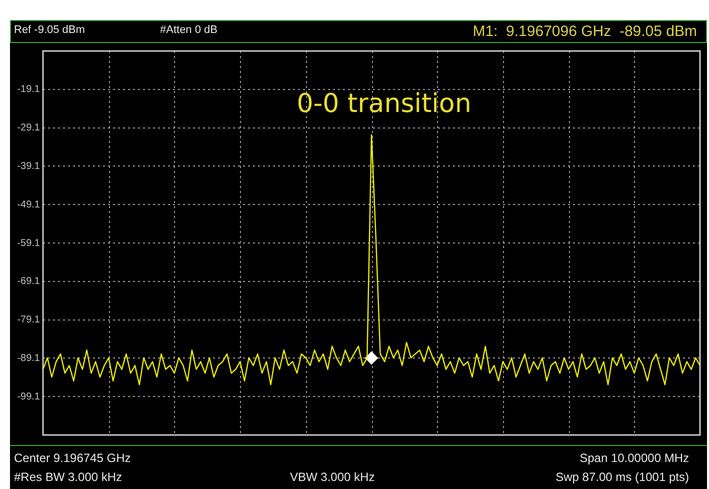 Image resolution: width=709 pixels, height=489 pixels. Describe the element at coordinates (28, 90) in the screenshot. I see `y-tick-label: -19.1` at that location.